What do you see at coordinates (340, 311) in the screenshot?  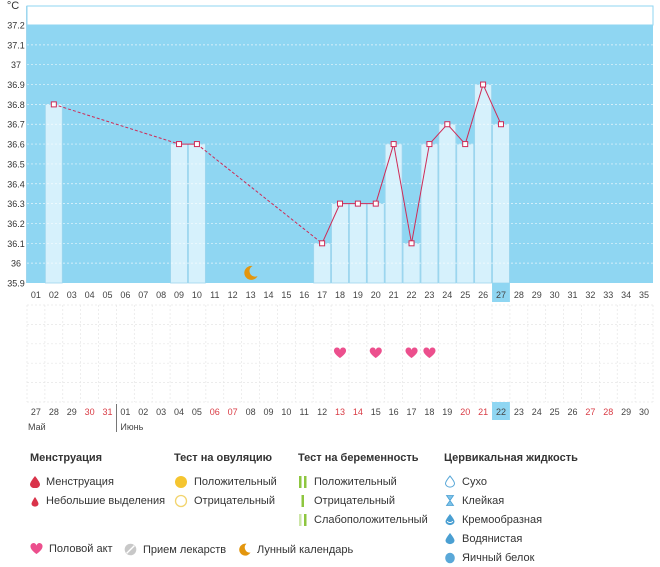 I see `event-markers` at bounding box center [340, 311].